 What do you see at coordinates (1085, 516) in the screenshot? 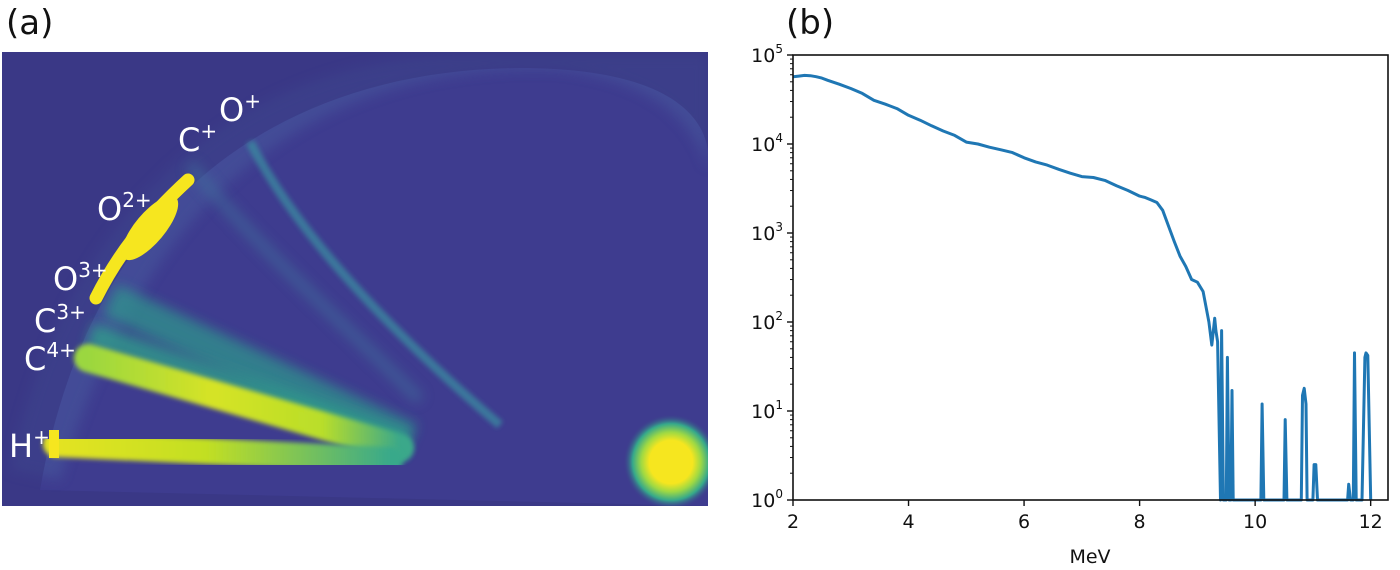
I see `x-axis: 2 4 6 8 10 12` at bounding box center [1085, 516].